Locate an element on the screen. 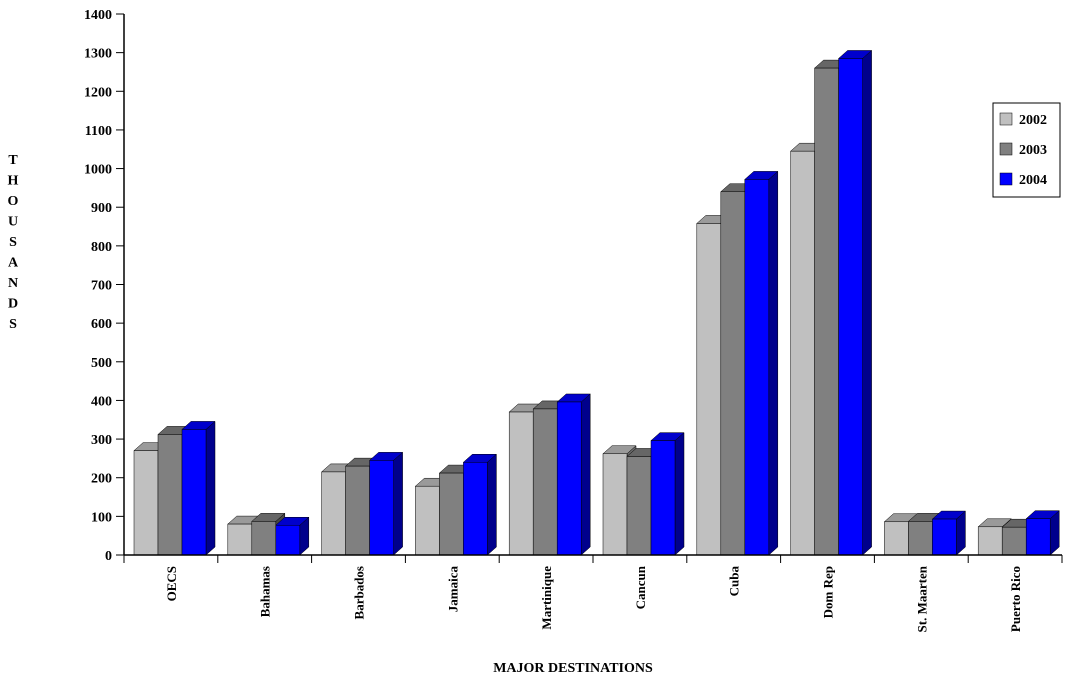 This screenshot has height=686, width=1069. legend-label: 2004 is located at coordinates (1033, 180).